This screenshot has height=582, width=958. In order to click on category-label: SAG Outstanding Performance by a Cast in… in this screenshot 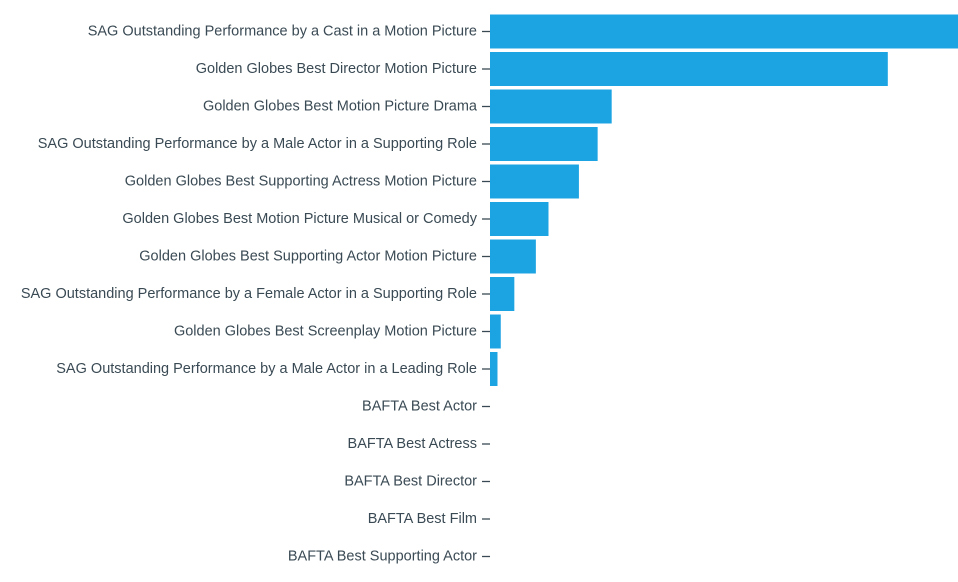, I will do `click(282, 32)`.